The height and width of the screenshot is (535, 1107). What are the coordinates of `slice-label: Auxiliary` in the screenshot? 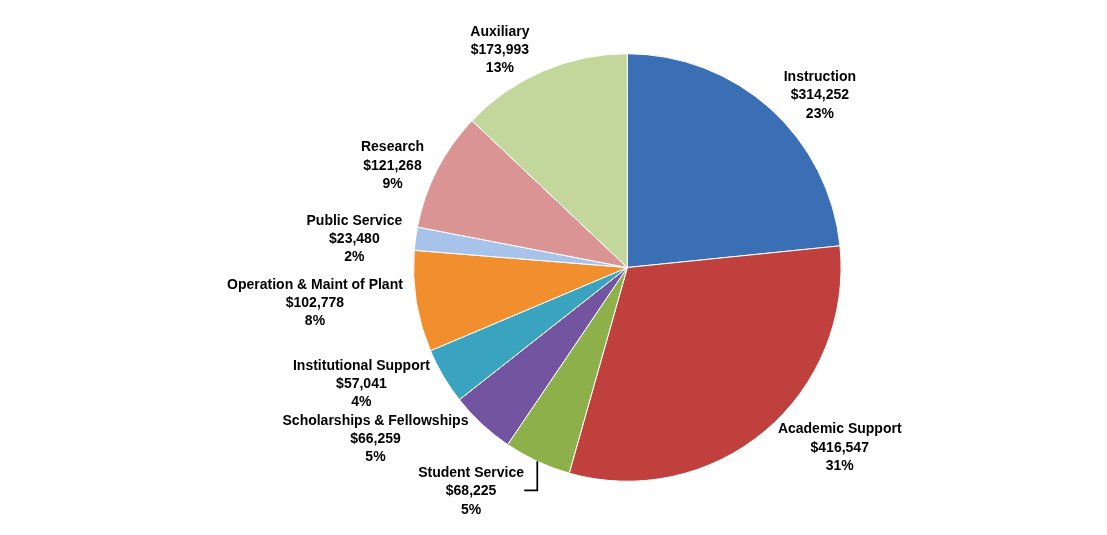 It's located at (500, 30).